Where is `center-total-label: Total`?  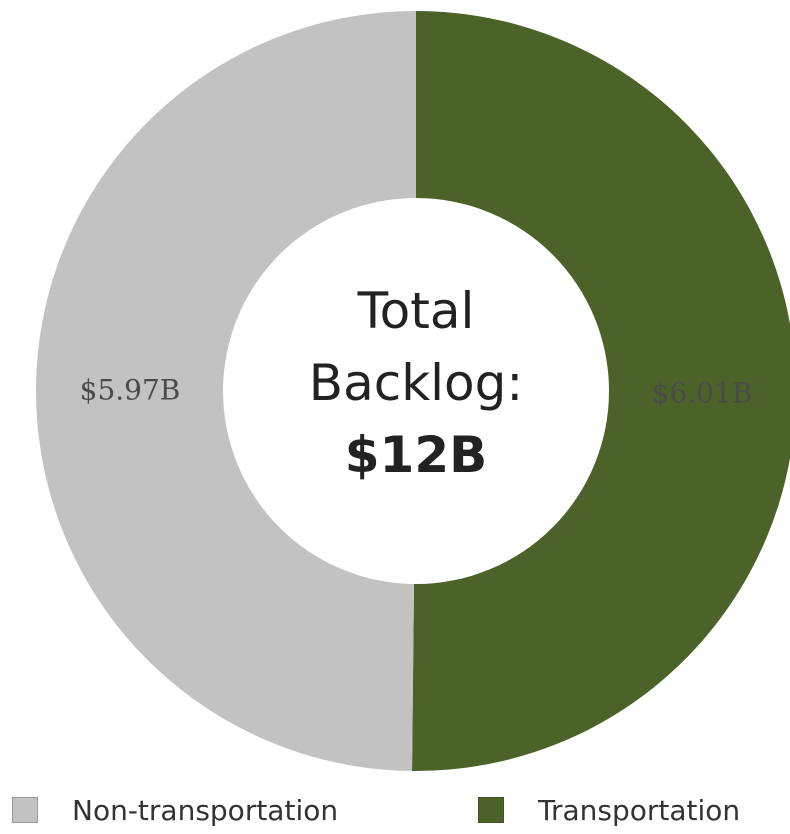
center-total-label: Total is located at coordinates (416, 311).